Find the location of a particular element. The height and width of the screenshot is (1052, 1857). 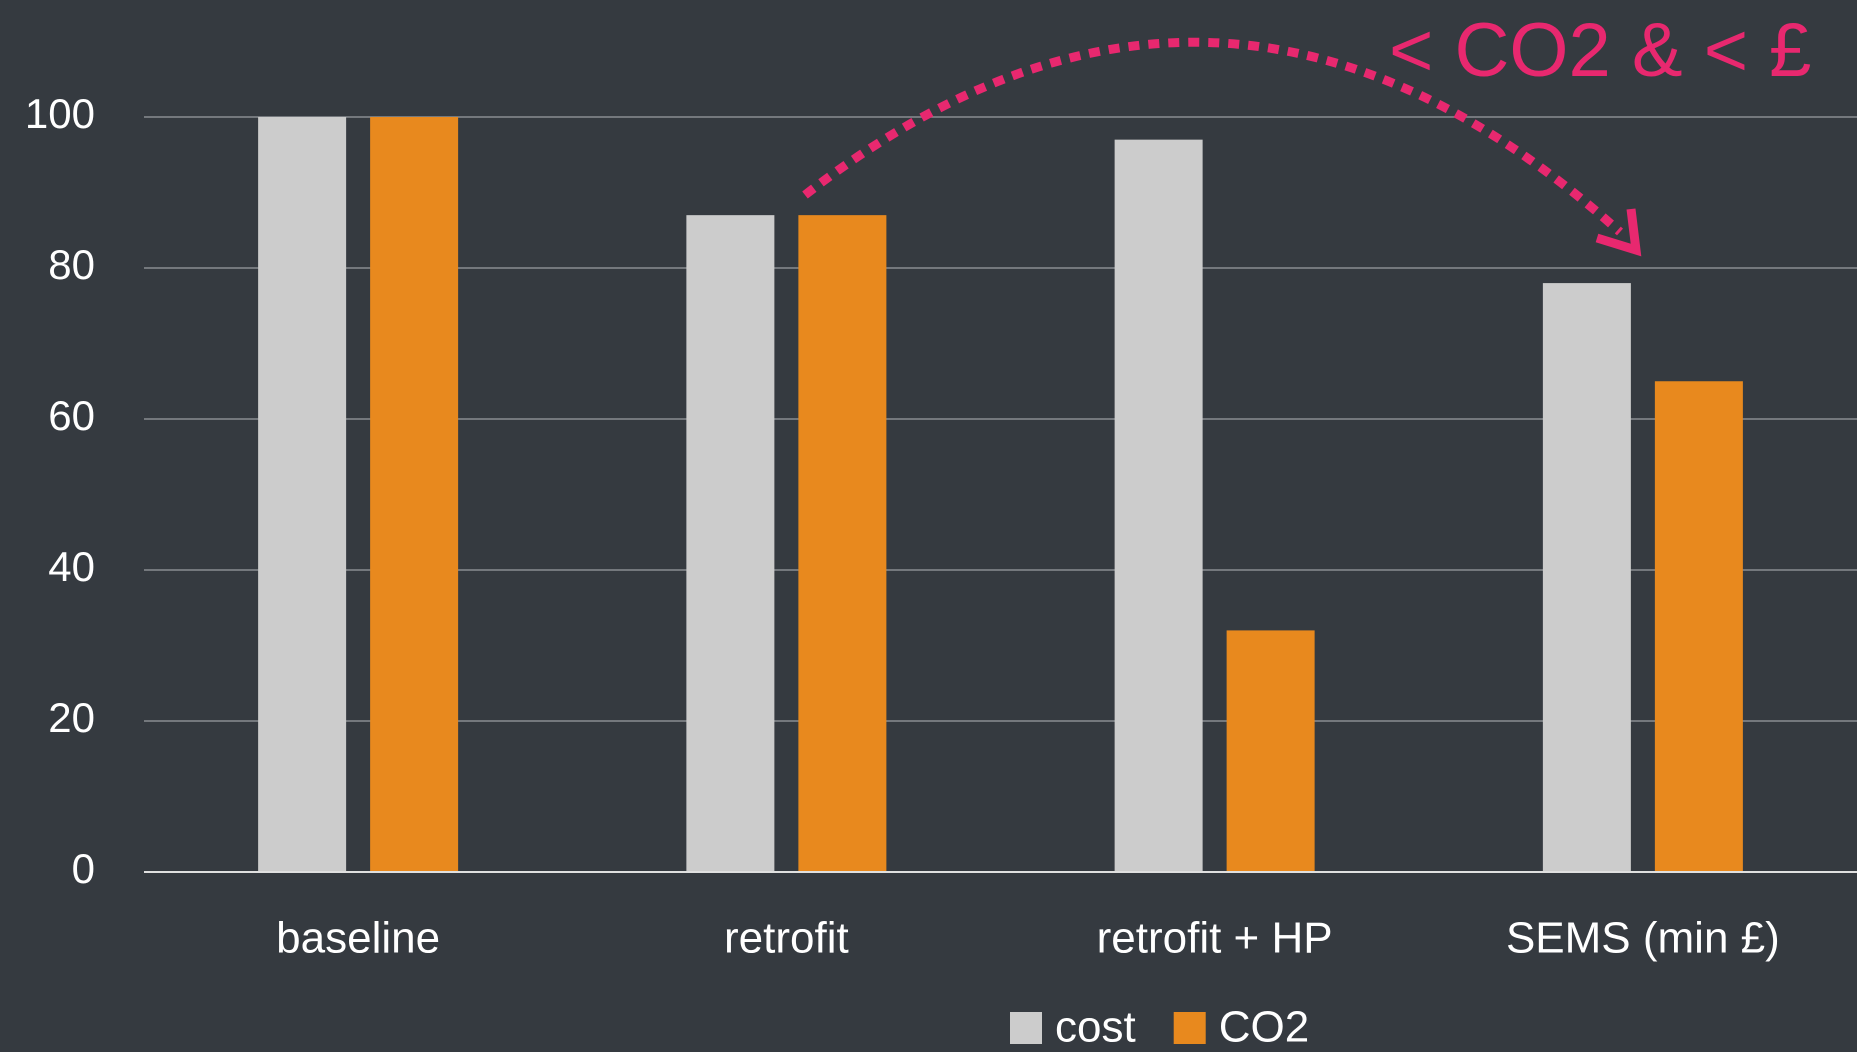

y-tick-label: 100 is located at coordinates (60, 113).